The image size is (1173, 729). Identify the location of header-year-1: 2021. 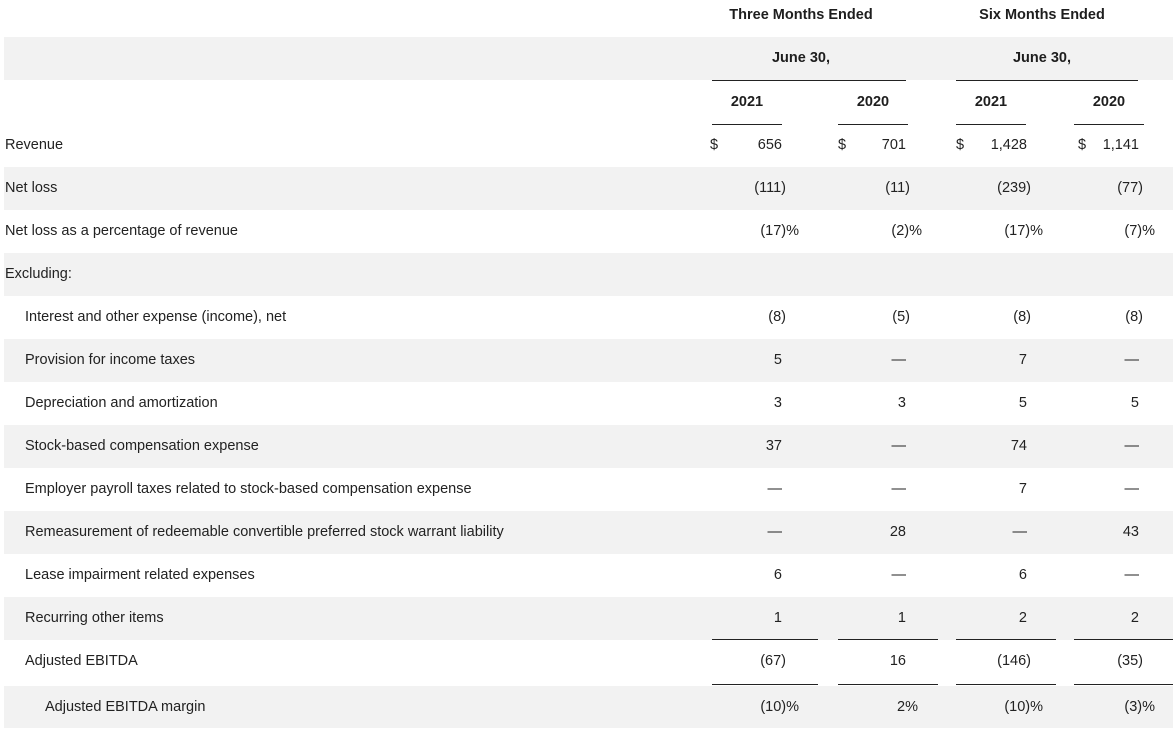
(747, 102).